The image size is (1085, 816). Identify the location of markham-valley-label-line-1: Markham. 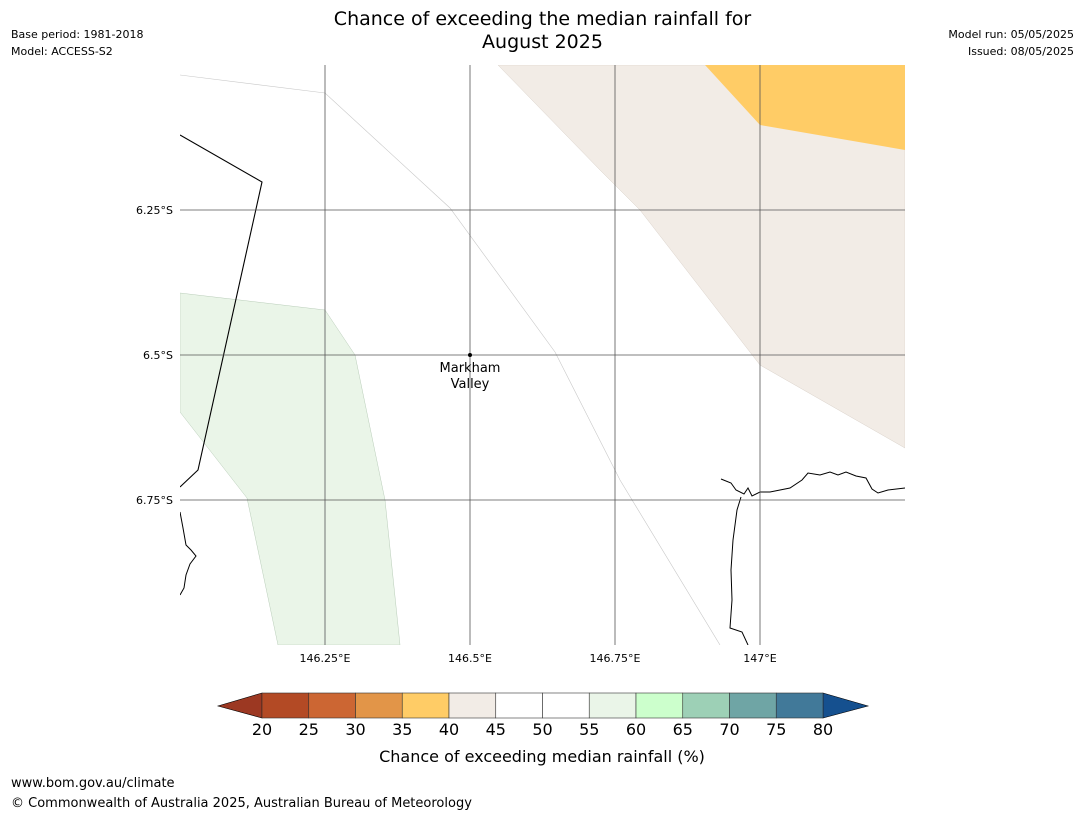
(470, 368).